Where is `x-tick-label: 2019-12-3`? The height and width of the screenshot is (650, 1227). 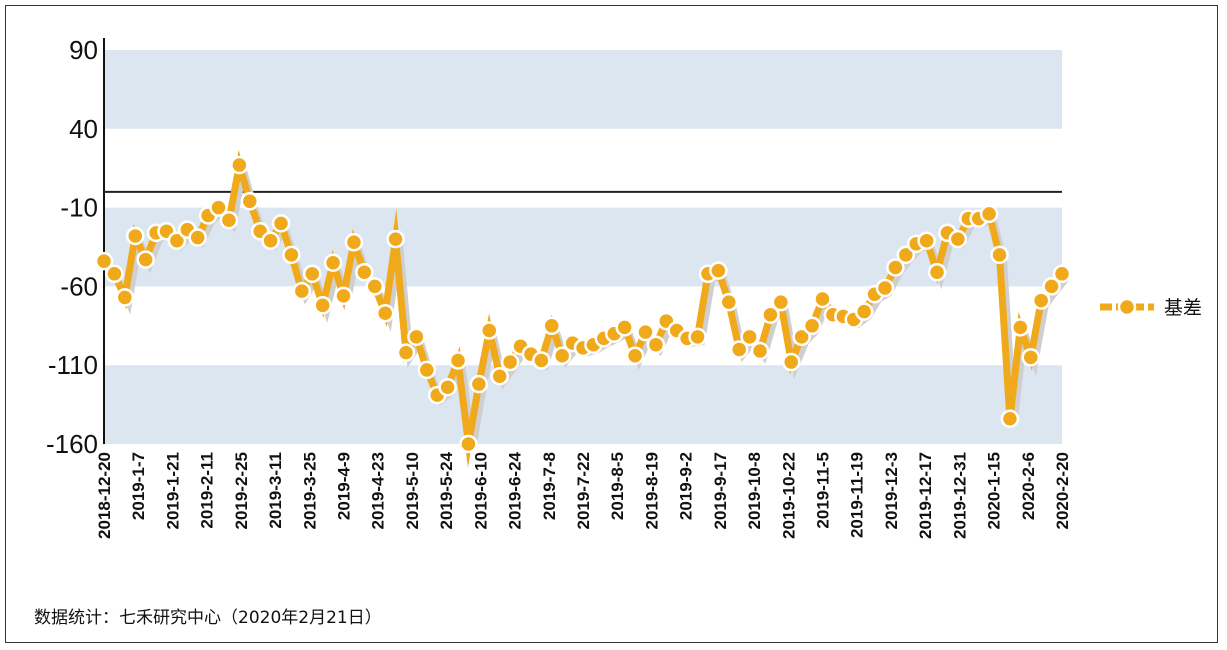 x-tick-label: 2019-12-3 is located at coordinates (891, 491).